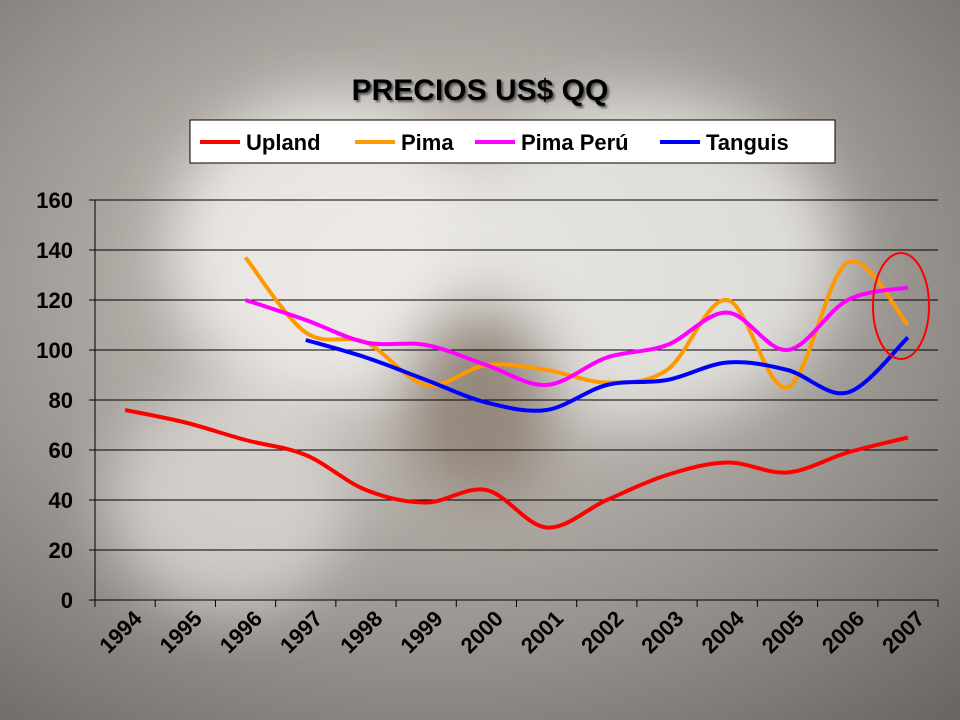  I want to click on highlight-ellipse, so click(901, 306).